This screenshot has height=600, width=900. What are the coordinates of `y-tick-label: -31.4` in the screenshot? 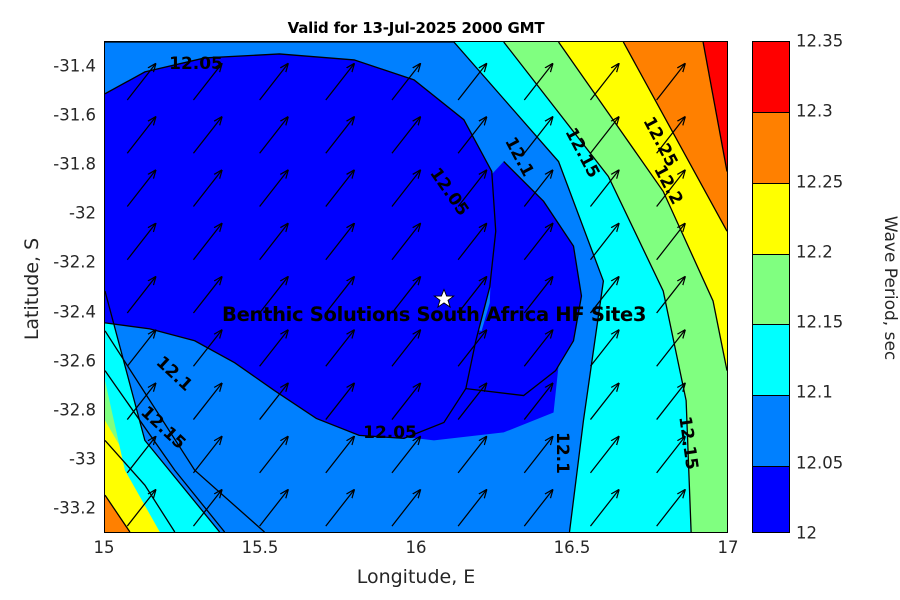 It's located at (74, 66).